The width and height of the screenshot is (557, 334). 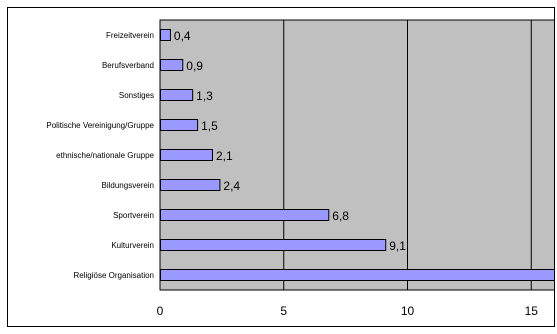 I want to click on category-label-ethnische-nationale-gruppe: ethnische/nationale Gruppe, so click(x=105, y=155).